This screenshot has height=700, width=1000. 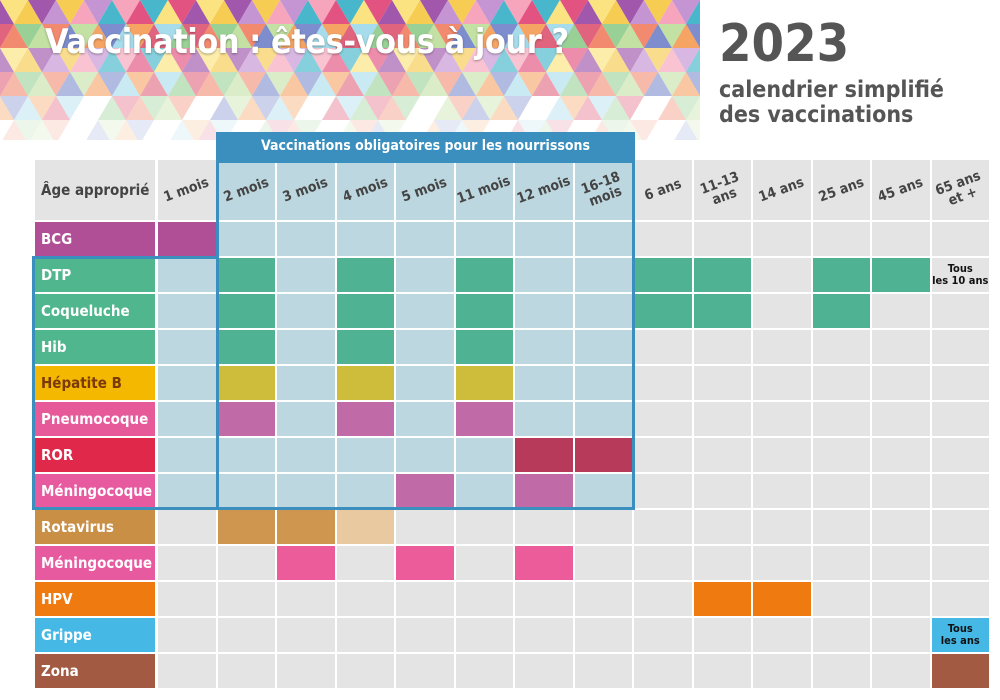 What do you see at coordinates (95, 455) in the screenshot?
I see `vaccine-name: ROR` at bounding box center [95, 455].